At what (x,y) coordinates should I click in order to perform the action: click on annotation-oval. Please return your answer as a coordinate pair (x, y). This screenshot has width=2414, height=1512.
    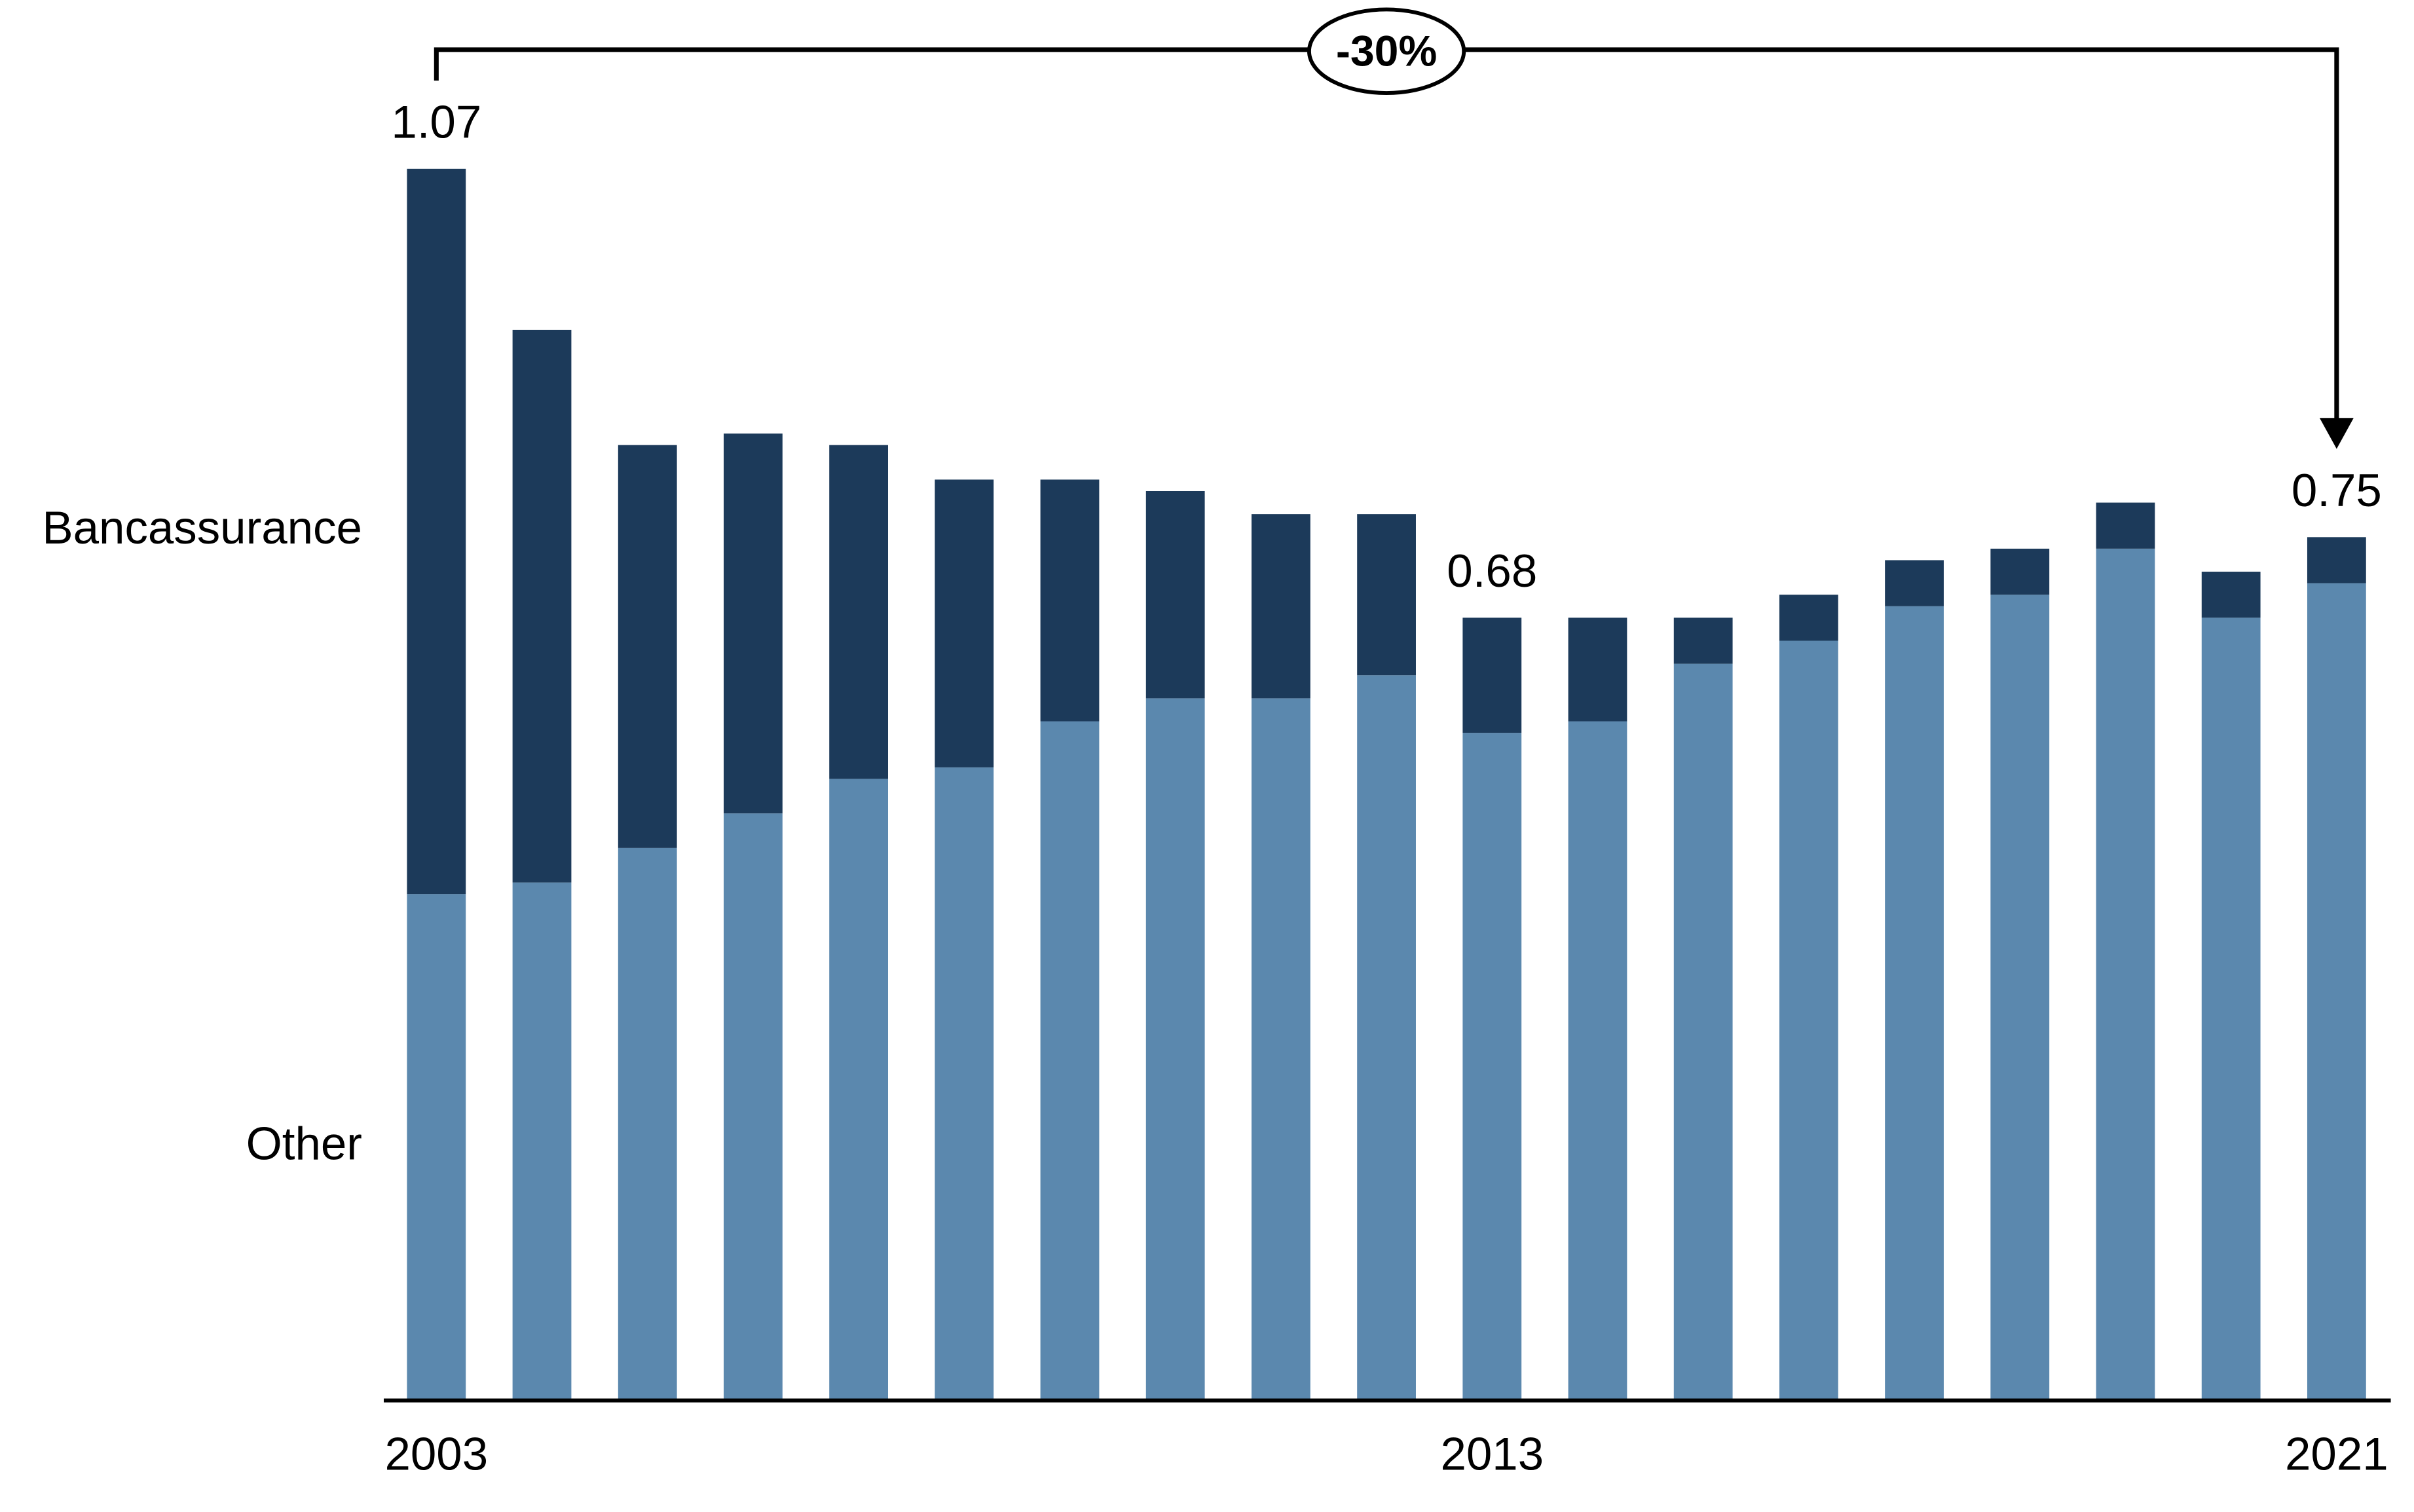
    Looking at the image, I should click on (1386, 51).